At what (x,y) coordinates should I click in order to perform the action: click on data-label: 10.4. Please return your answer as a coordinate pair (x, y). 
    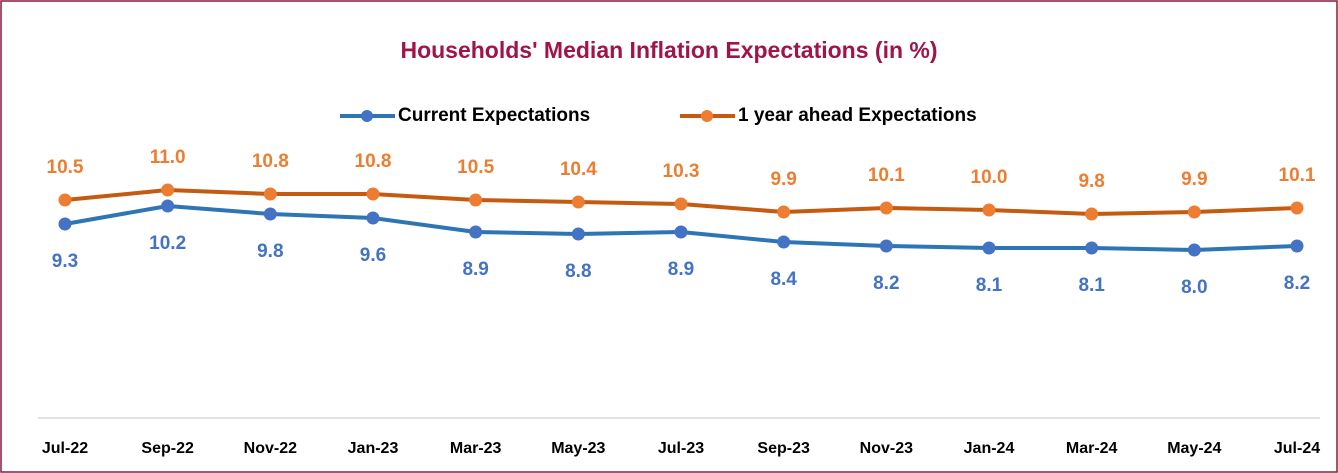
    Looking at the image, I should click on (578, 169).